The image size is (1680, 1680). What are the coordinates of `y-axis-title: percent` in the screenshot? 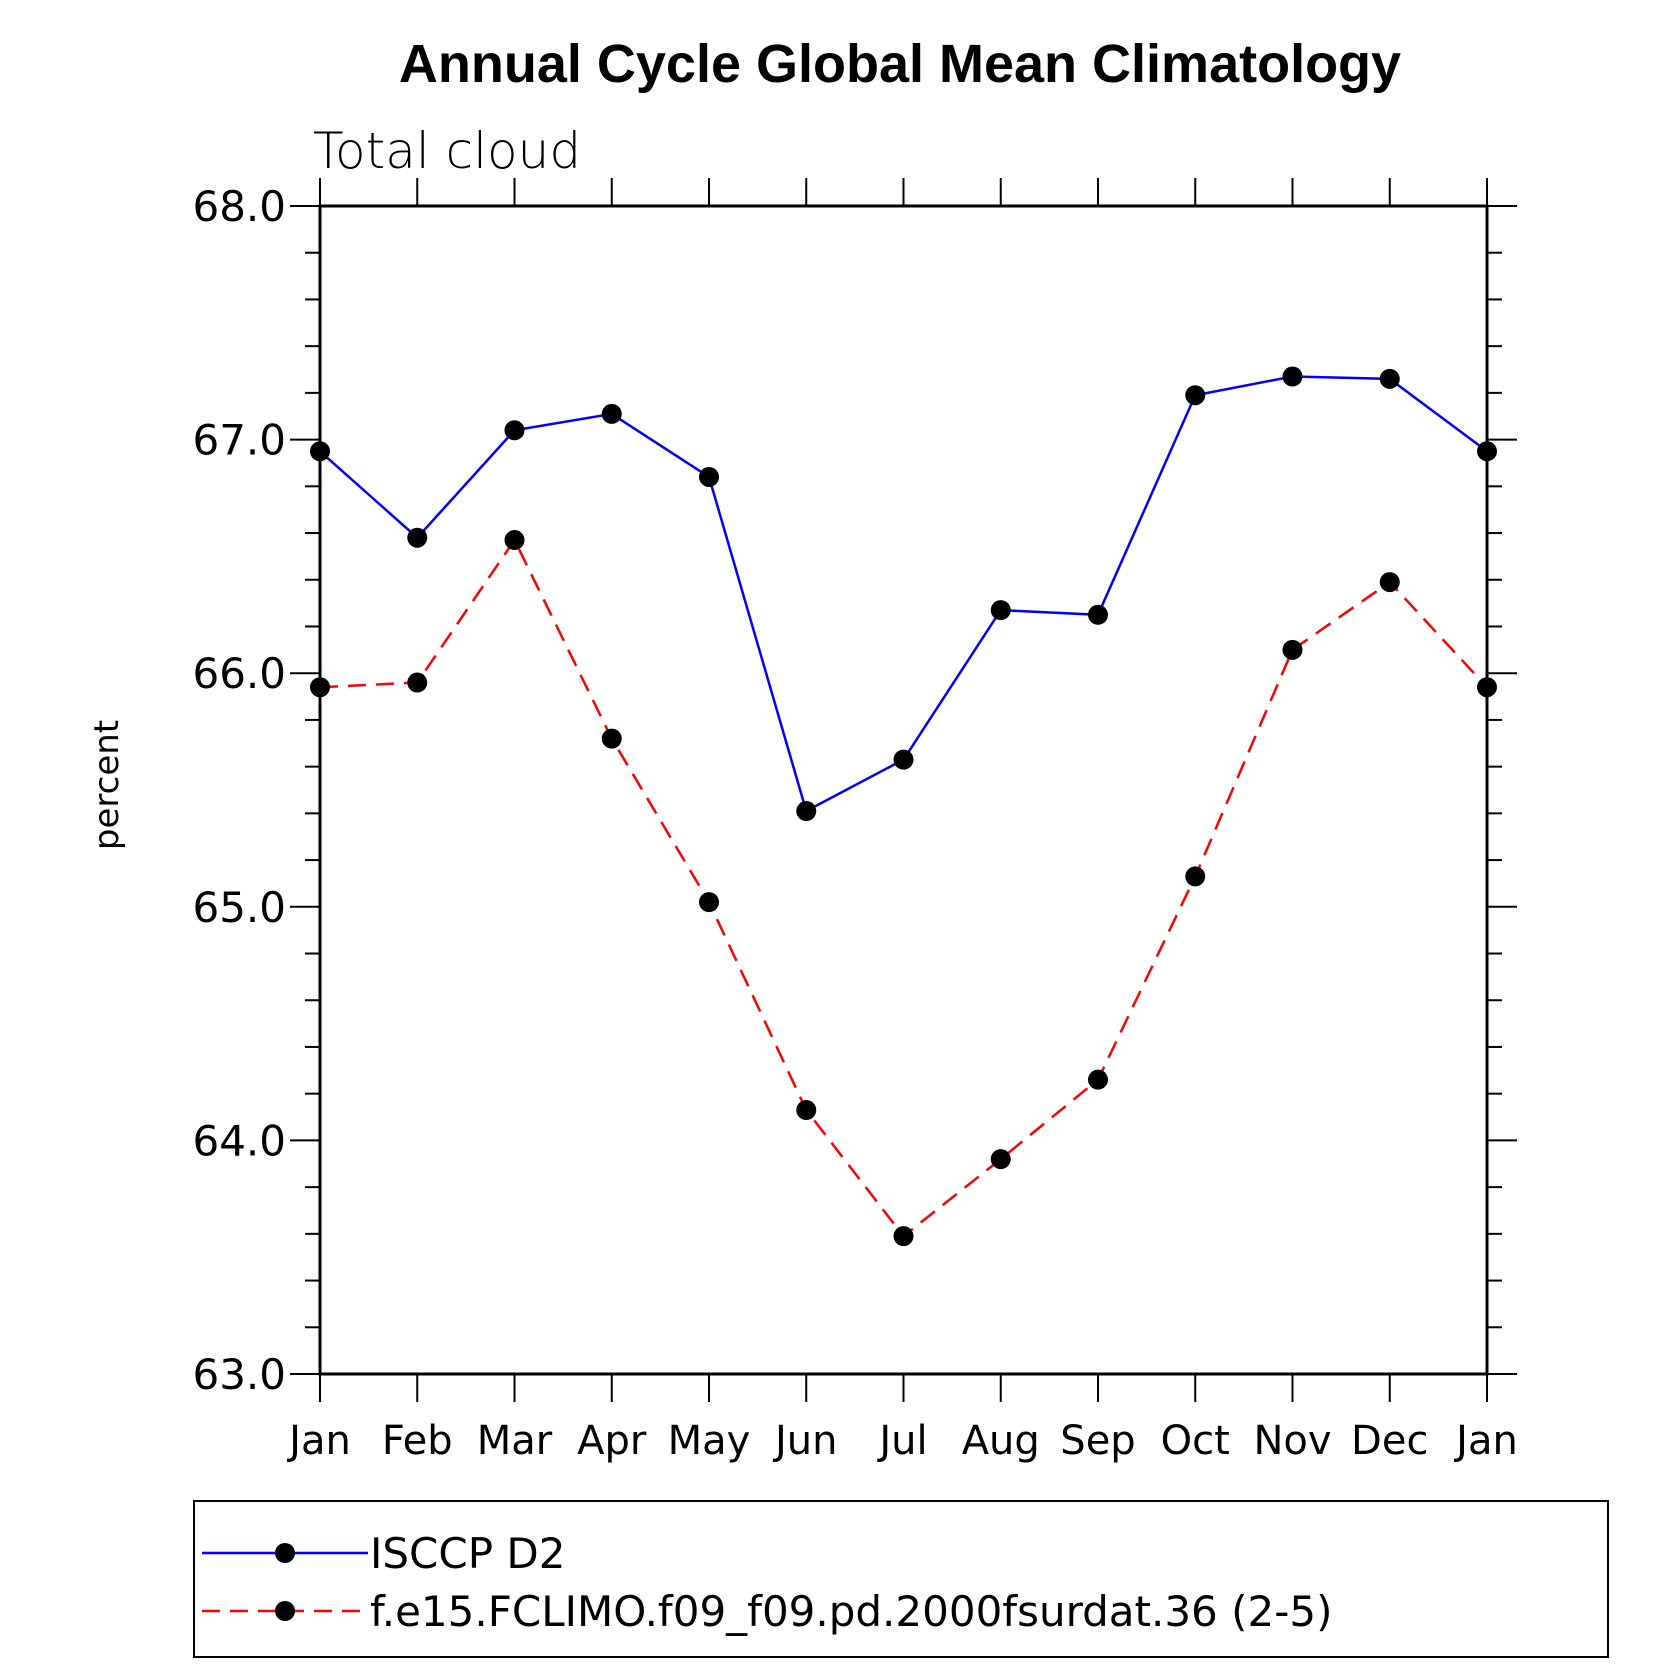 It's located at (107, 785).